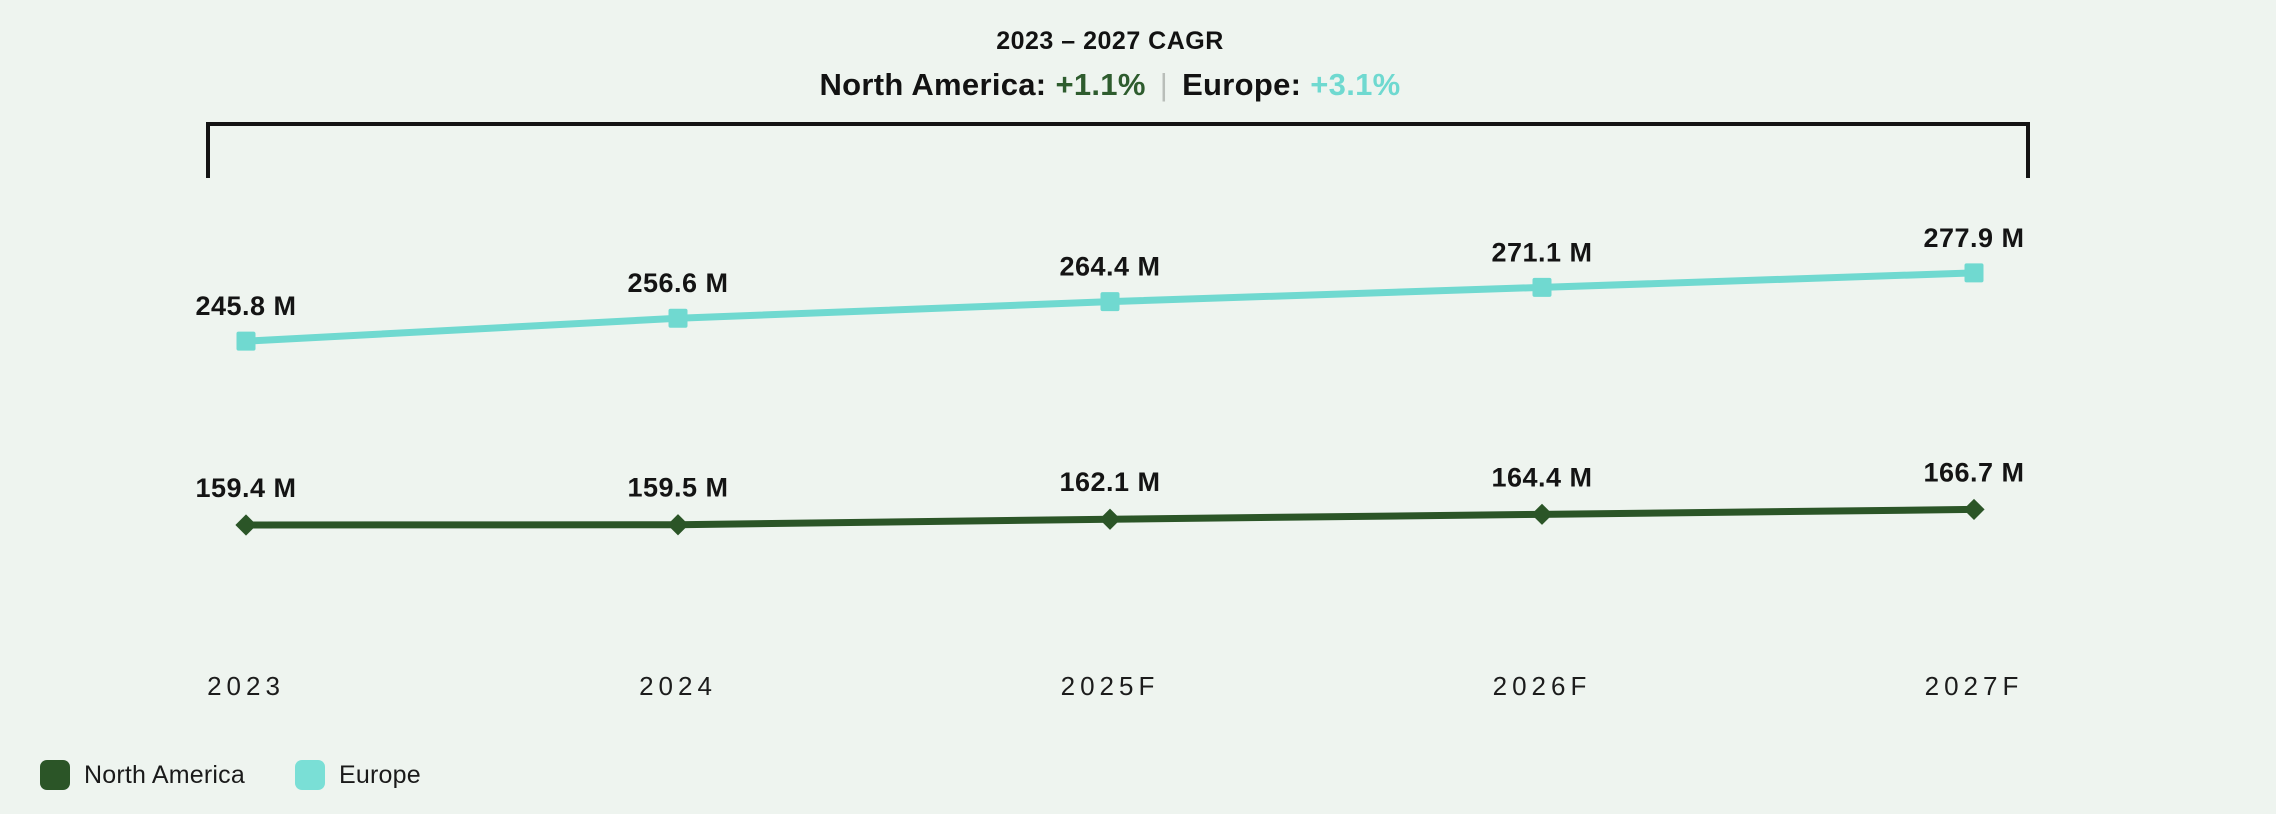 The width and height of the screenshot is (2276, 814). I want to click on north-america-point-2024, so click(678, 525).